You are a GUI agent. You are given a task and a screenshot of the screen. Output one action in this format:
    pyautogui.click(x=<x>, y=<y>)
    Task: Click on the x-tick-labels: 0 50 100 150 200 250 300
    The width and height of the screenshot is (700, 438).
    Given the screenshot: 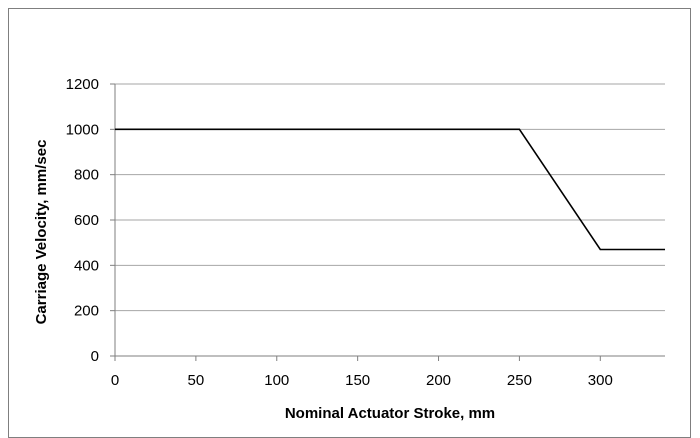 What is the action you would take?
    pyautogui.click(x=362, y=380)
    